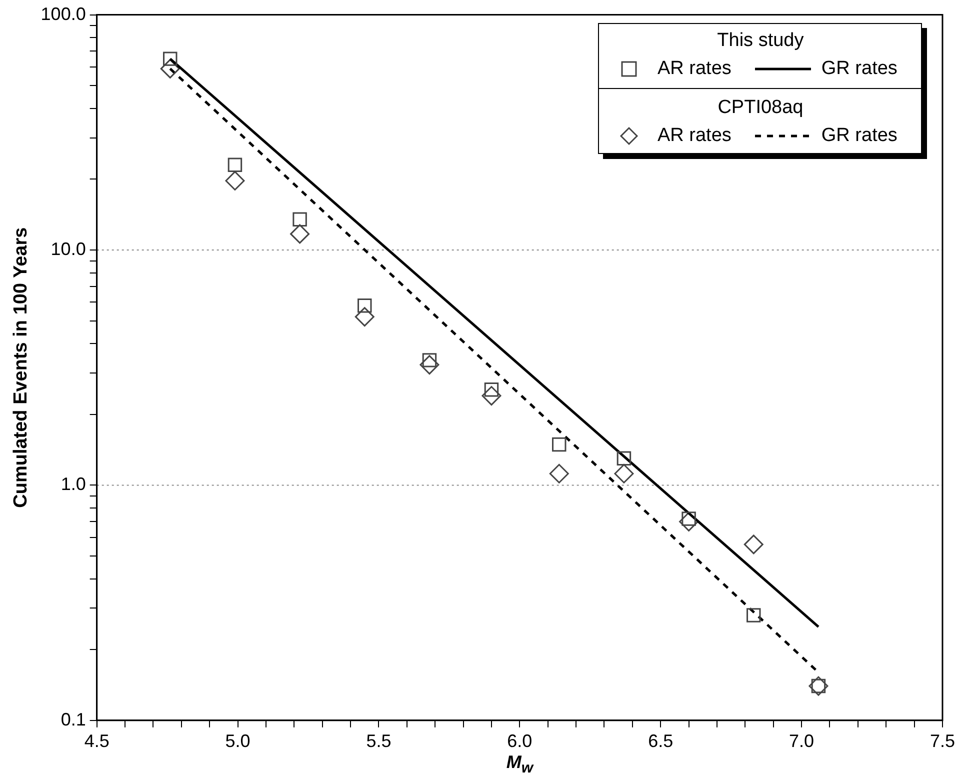 Image resolution: width=959 pixels, height=783 pixels. Describe the element at coordinates (237, 741) in the screenshot. I see `x-tick-label: 5.0` at that location.